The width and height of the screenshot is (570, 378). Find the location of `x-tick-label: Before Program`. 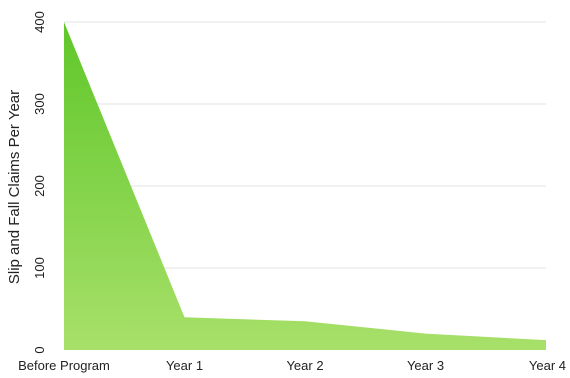

x-tick-label: Before Program is located at coordinates (64, 365).